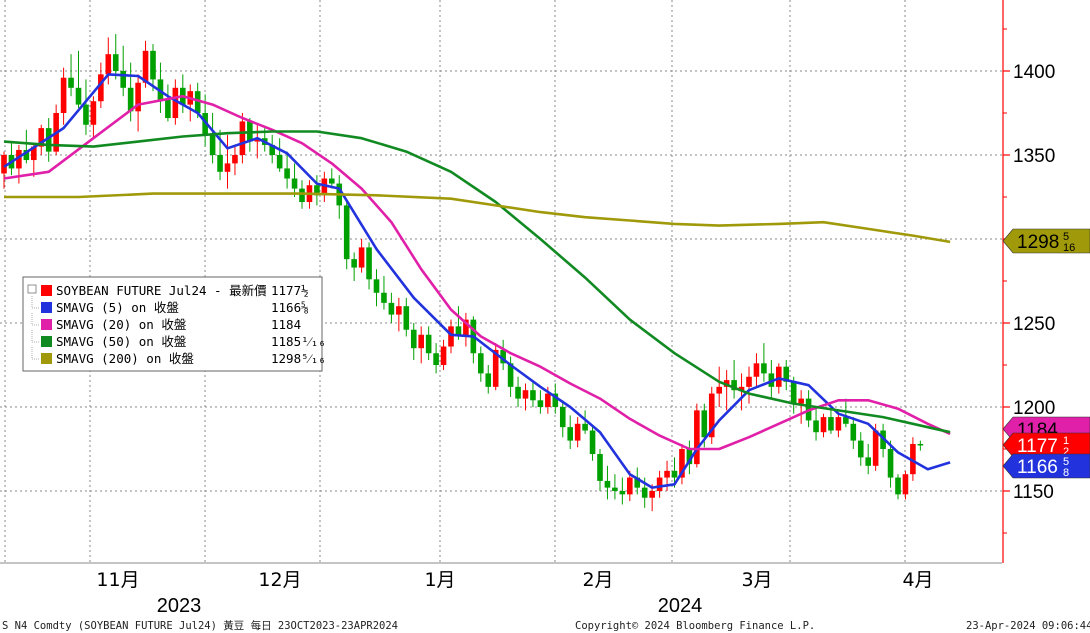 The width and height of the screenshot is (1090, 633). Describe the element at coordinates (125, 358) in the screenshot. I see `legend-entry-name: SMAVG (200) on 收盤` at that location.